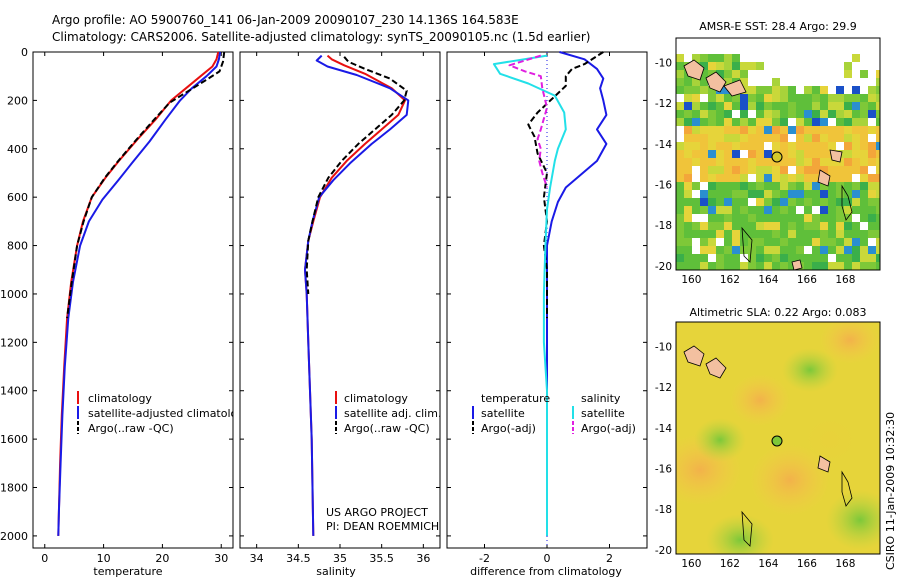 The width and height of the screenshot is (900, 580). What do you see at coordinates (609, 558) in the screenshot?
I see `x-tick-label: 2` at bounding box center [609, 558].